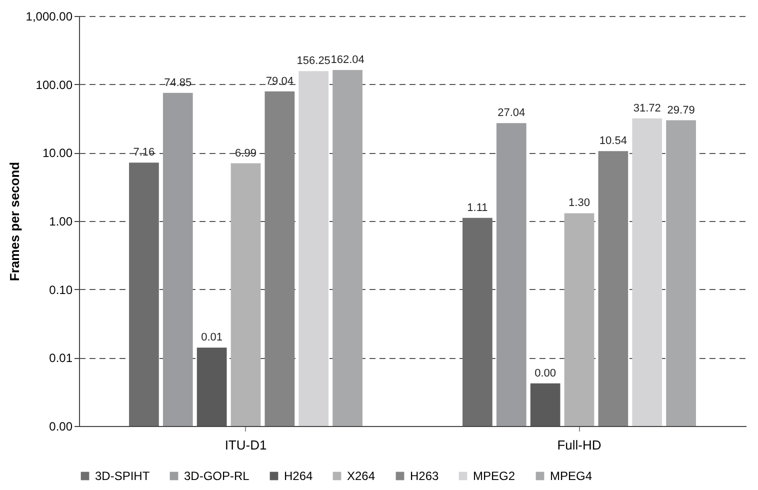 The image size is (758, 490). Describe the element at coordinates (280, 81) in the screenshot. I see `data-label: 79.04` at that location.